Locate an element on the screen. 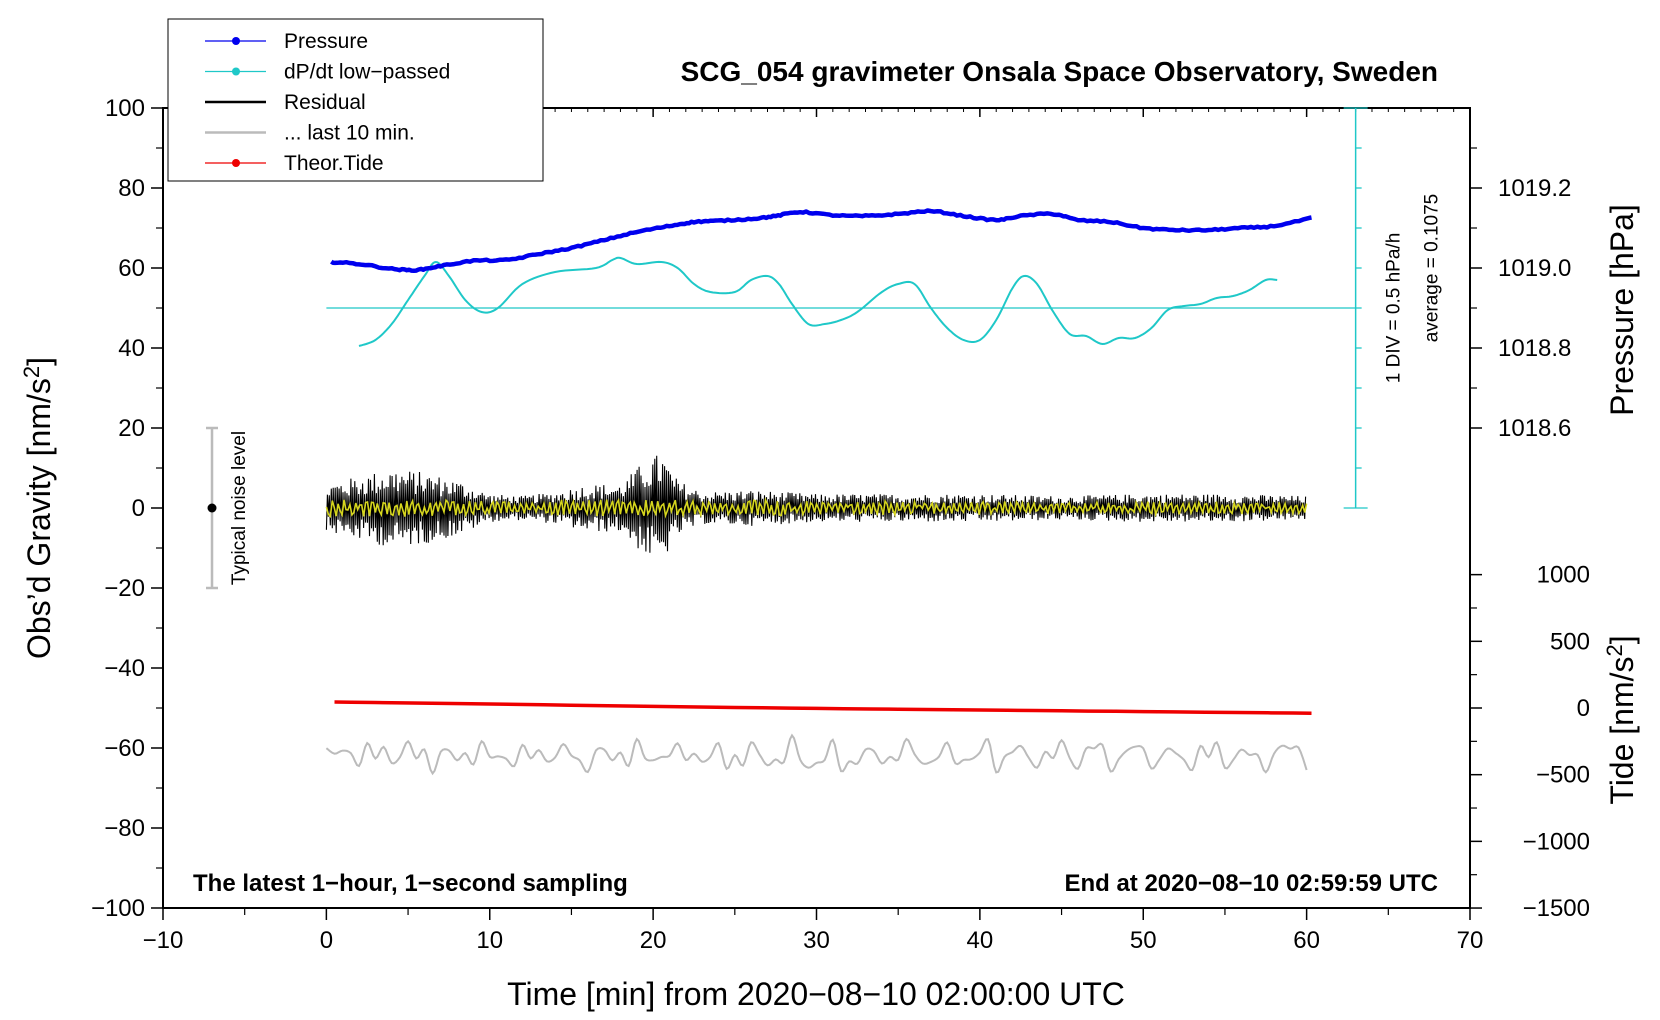 The image size is (1660, 1020). x-axis-label: Time [min] from 2020−08−10 02:00:00 UTC is located at coordinates (816, 994).